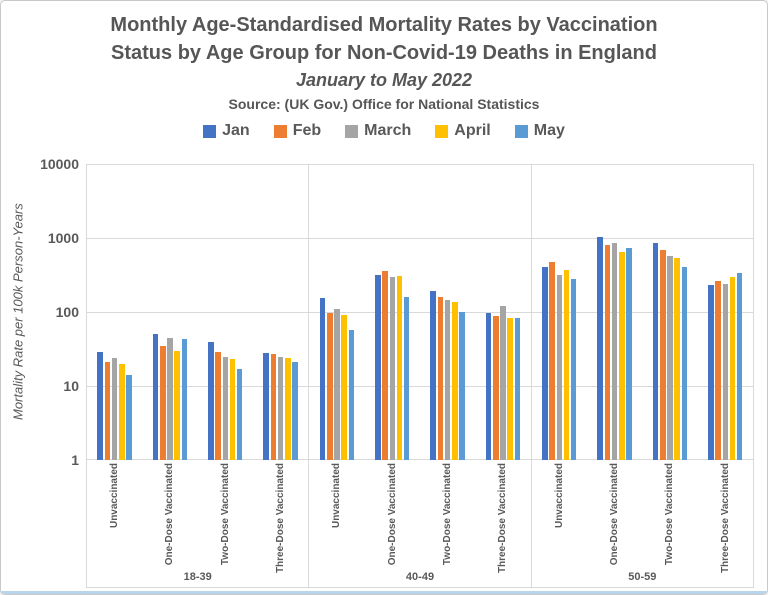 This screenshot has height=595, width=768. I want to click on bar-march-40-49-one-dose-vaccinated, so click(392, 368).